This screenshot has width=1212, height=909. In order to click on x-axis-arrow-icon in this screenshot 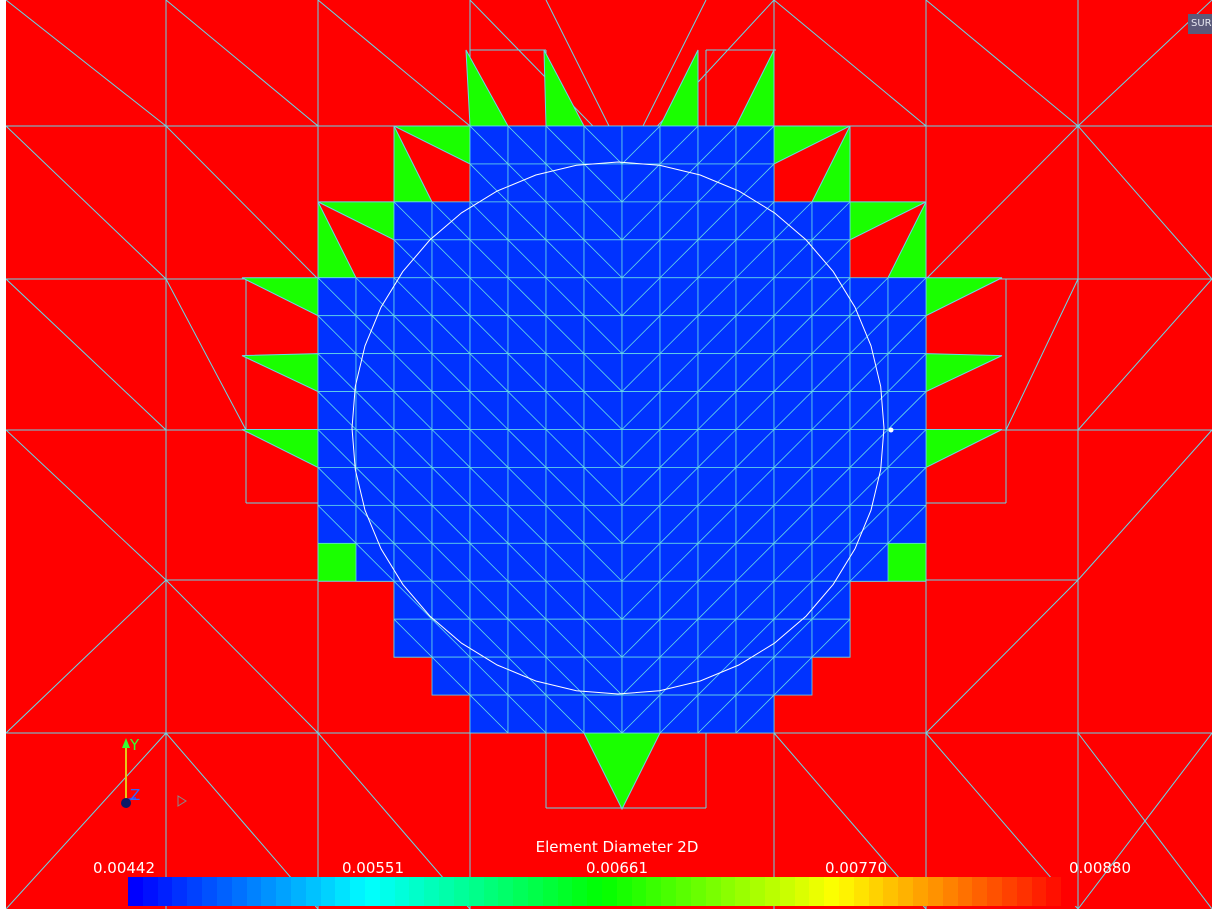, I will do `click(182, 801)`.